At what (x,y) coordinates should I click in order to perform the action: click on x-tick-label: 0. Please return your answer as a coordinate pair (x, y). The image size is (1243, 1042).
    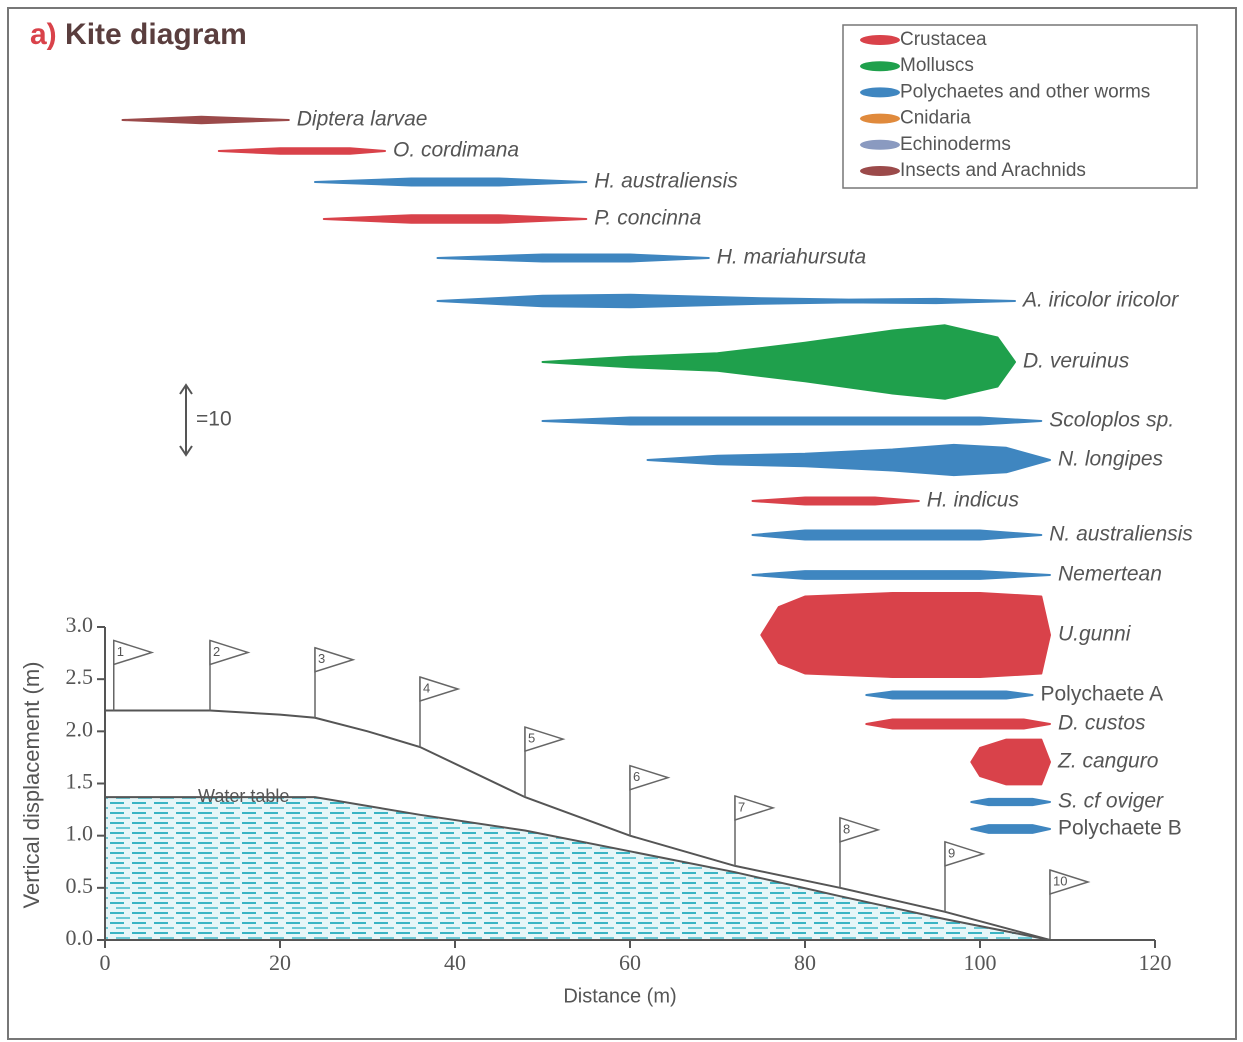
    Looking at the image, I should click on (105, 962).